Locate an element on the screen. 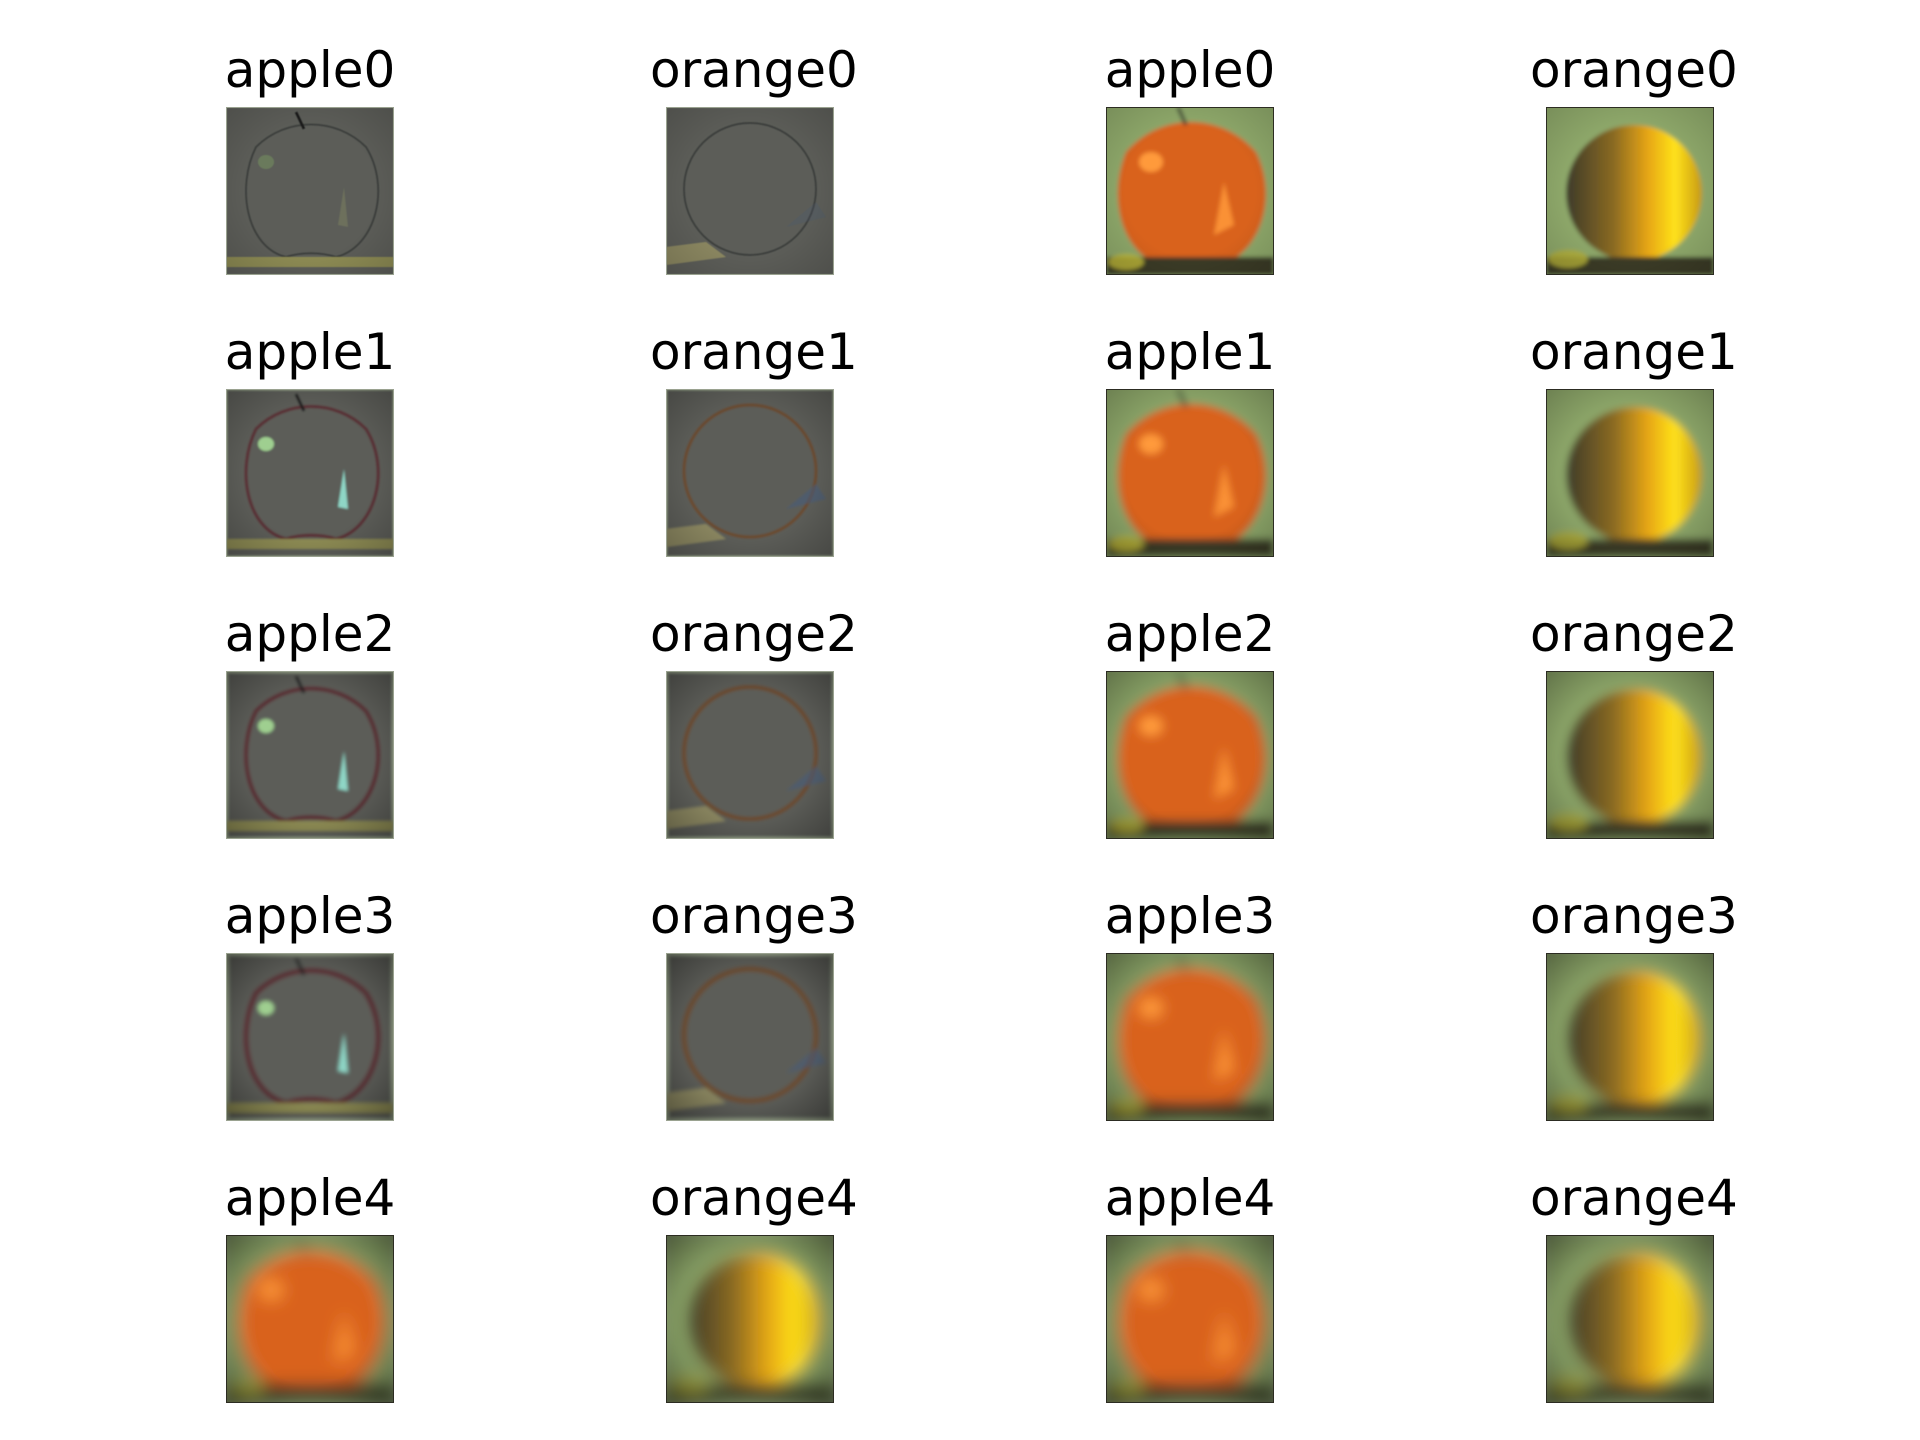  apple-gaussian-level-1-image is located at coordinates (1190, 473).